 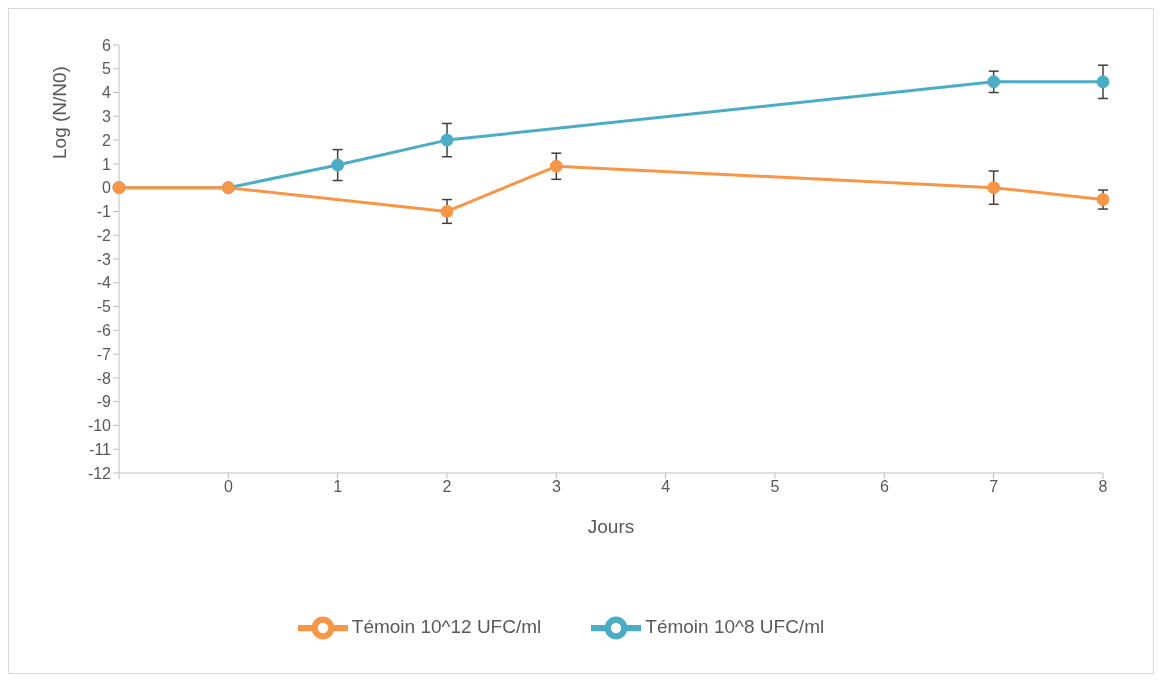 What do you see at coordinates (99, 473) in the screenshot?
I see `y-tick-label: -12` at bounding box center [99, 473].